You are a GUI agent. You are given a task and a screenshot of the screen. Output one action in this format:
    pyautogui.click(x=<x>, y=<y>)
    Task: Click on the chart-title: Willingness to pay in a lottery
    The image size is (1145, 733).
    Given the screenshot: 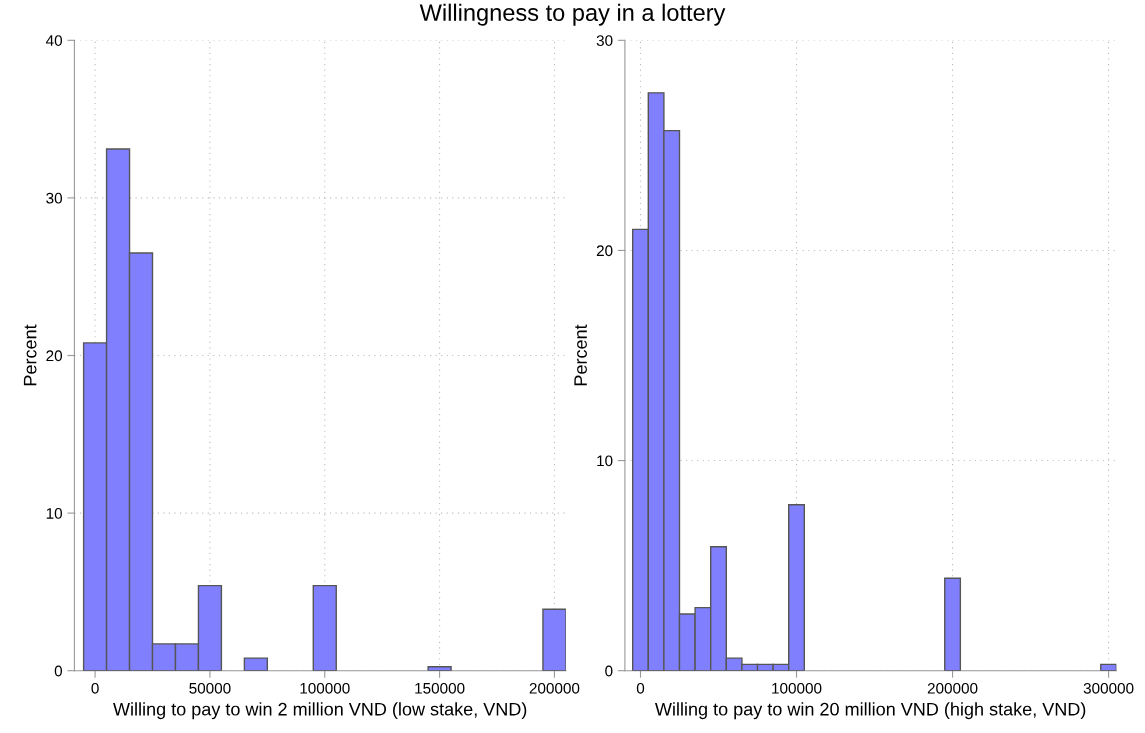 What is the action you would take?
    pyautogui.click(x=572, y=14)
    